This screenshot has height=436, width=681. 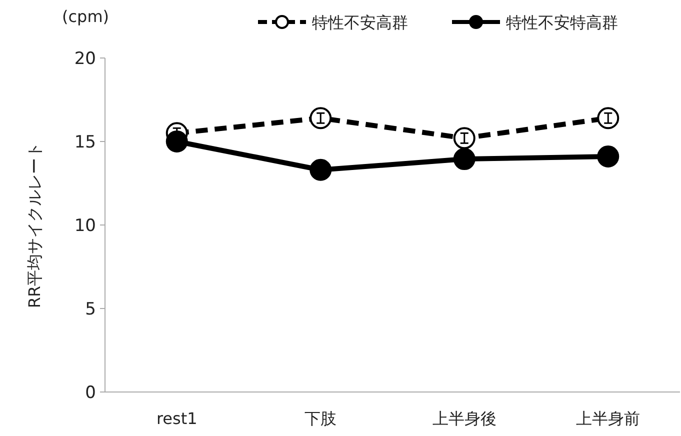 I want to click on legend-特性不安高群: 特性不安高群, so click(x=333, y=22).